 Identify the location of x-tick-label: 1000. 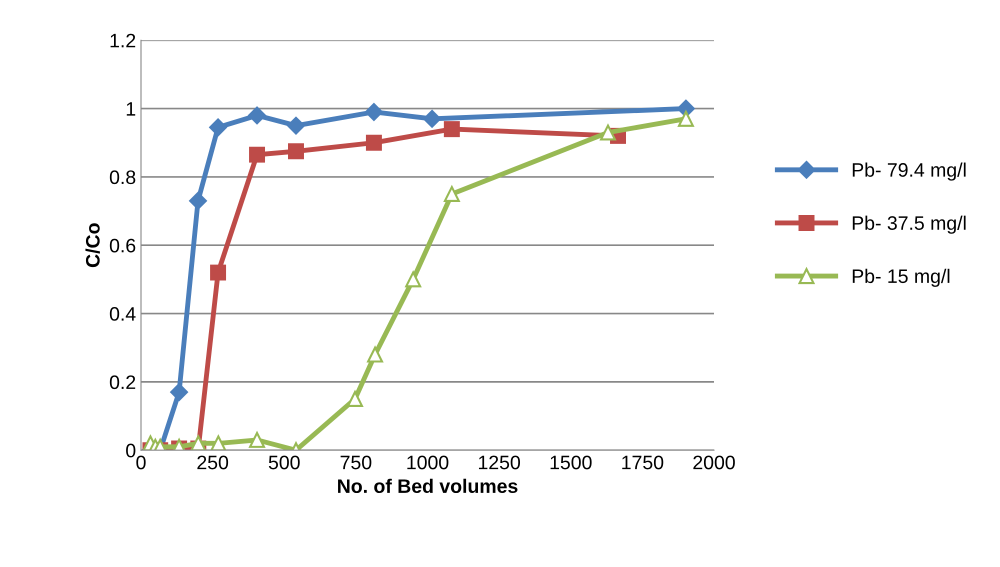
(427, 463).